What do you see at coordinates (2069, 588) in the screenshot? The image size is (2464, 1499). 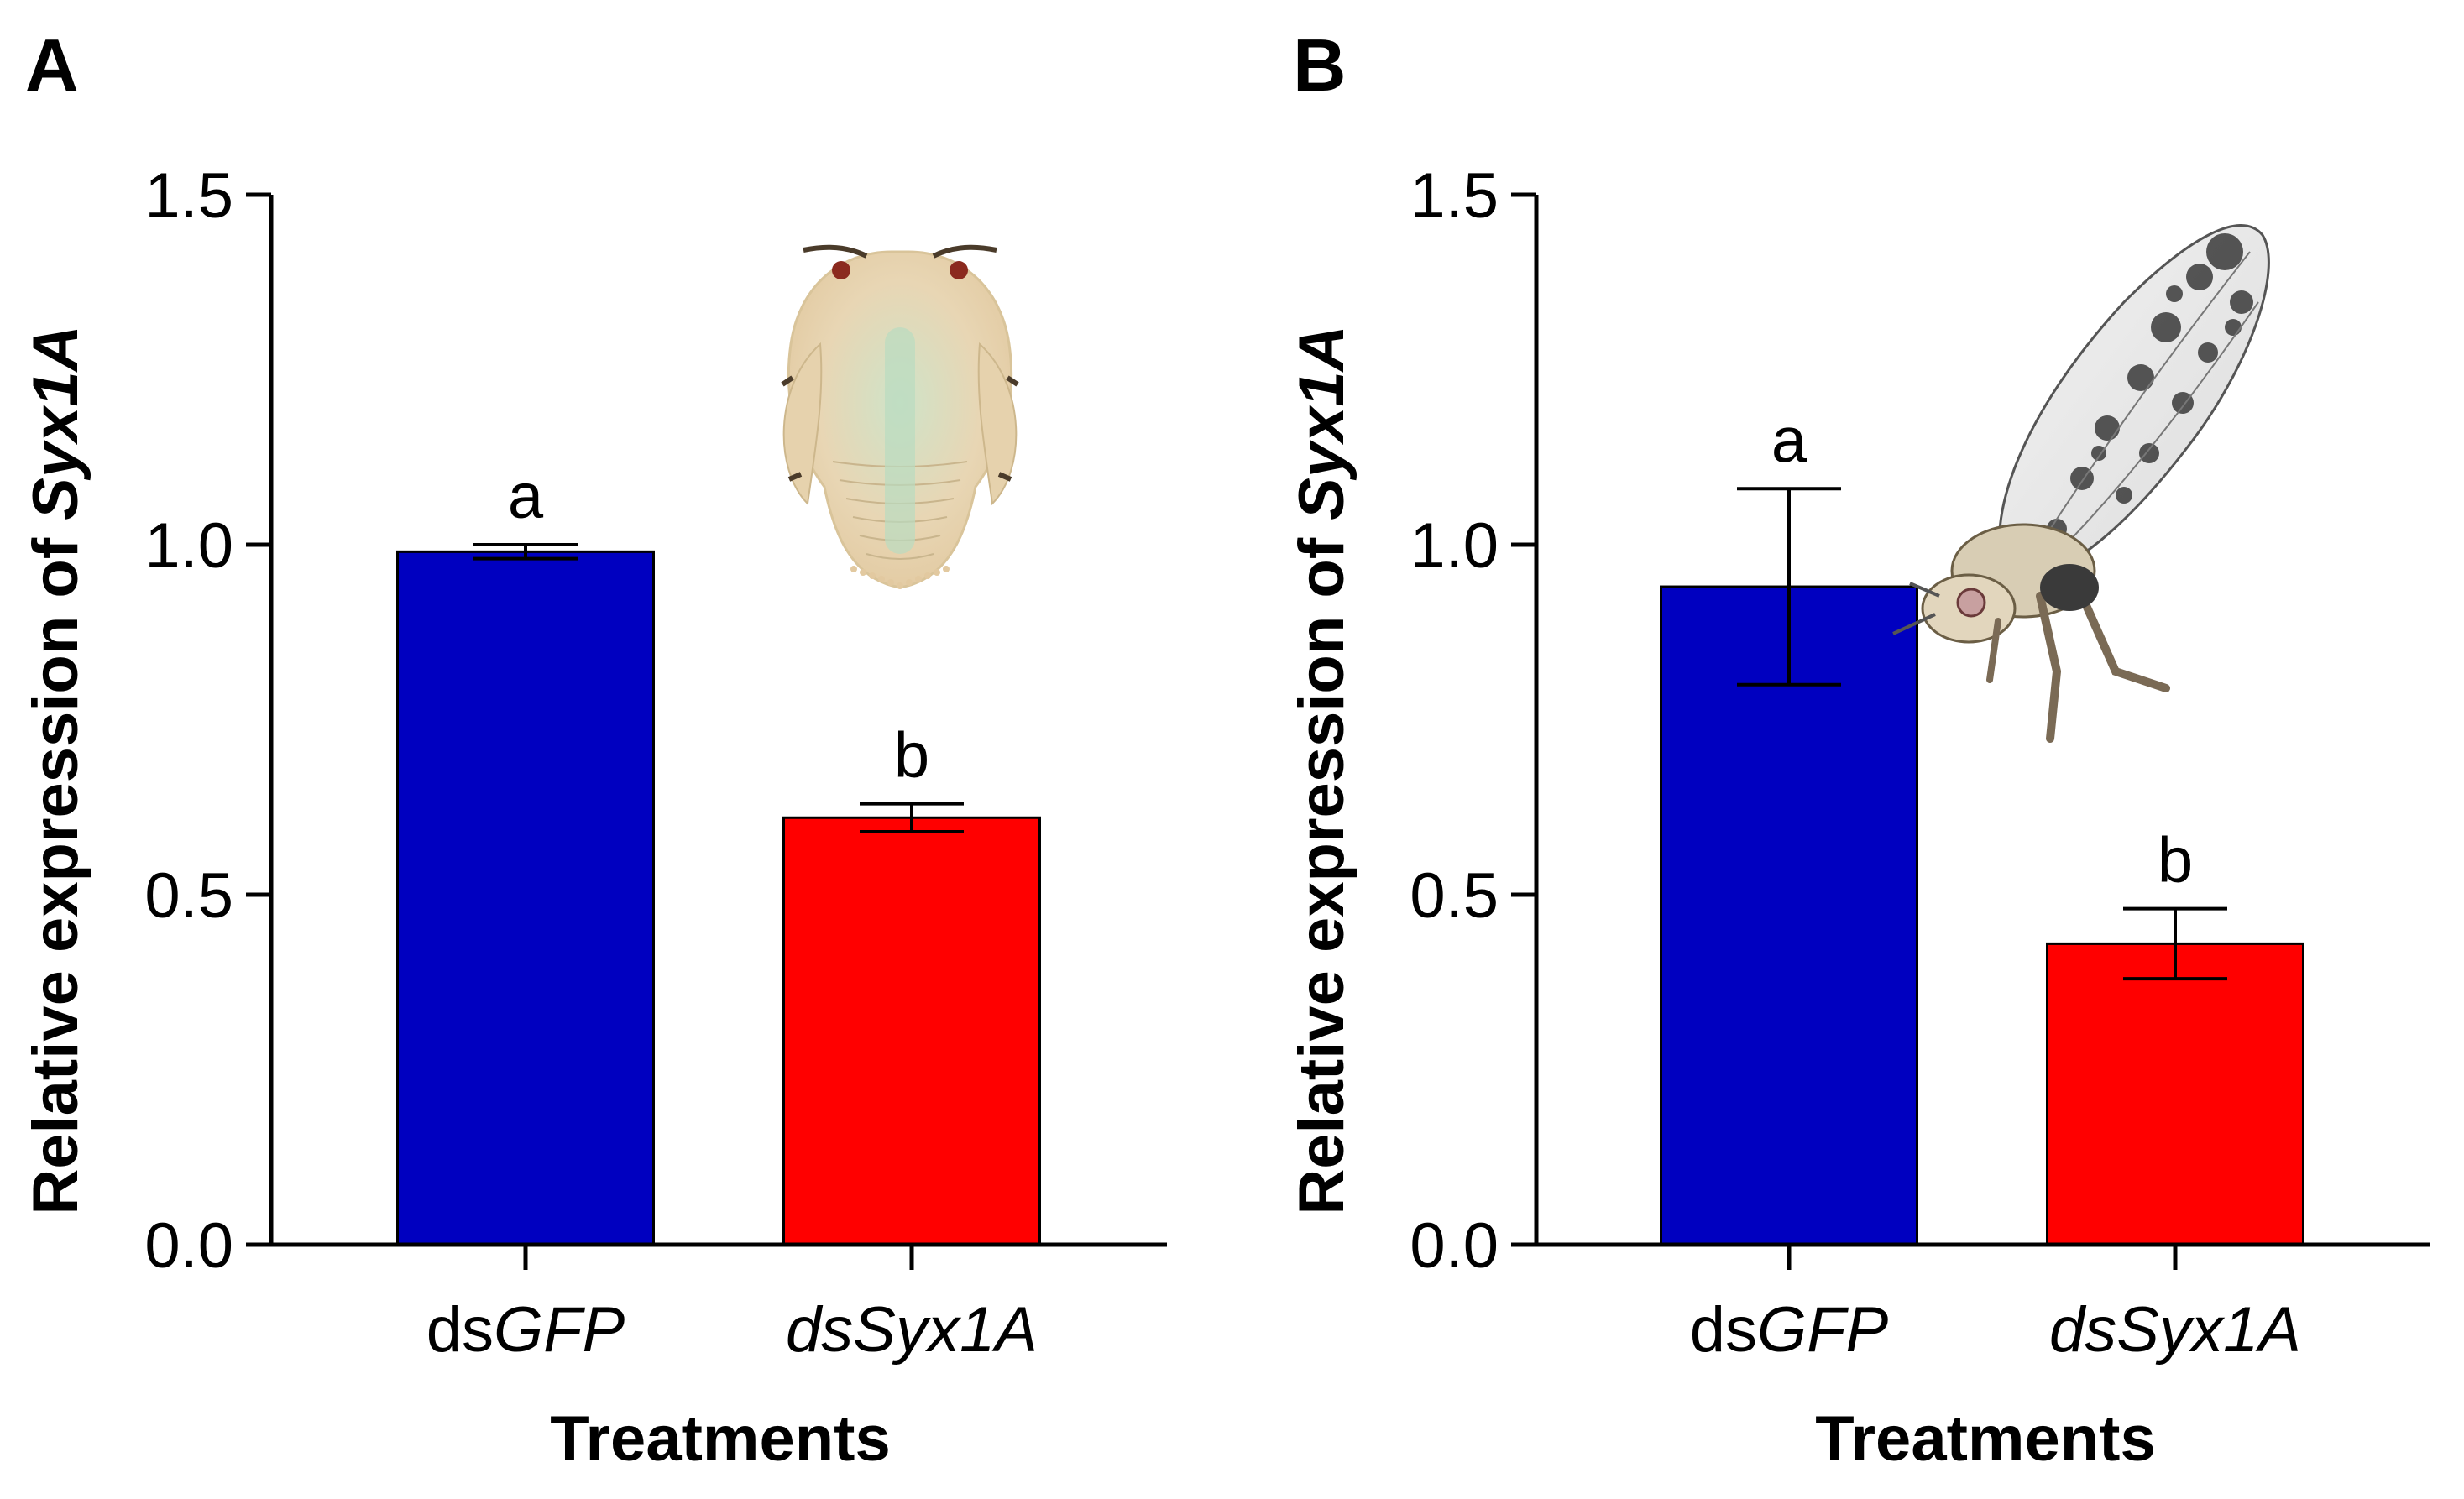 I see `psyllid-abdomen` at bounding box center [2069, 588].